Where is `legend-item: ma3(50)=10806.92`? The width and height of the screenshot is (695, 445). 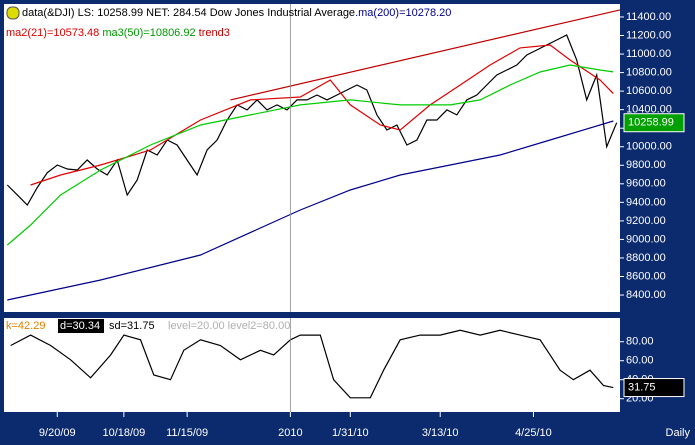
legend-item: ma3(50)=10806.92 is located at coordinates (148, 33).